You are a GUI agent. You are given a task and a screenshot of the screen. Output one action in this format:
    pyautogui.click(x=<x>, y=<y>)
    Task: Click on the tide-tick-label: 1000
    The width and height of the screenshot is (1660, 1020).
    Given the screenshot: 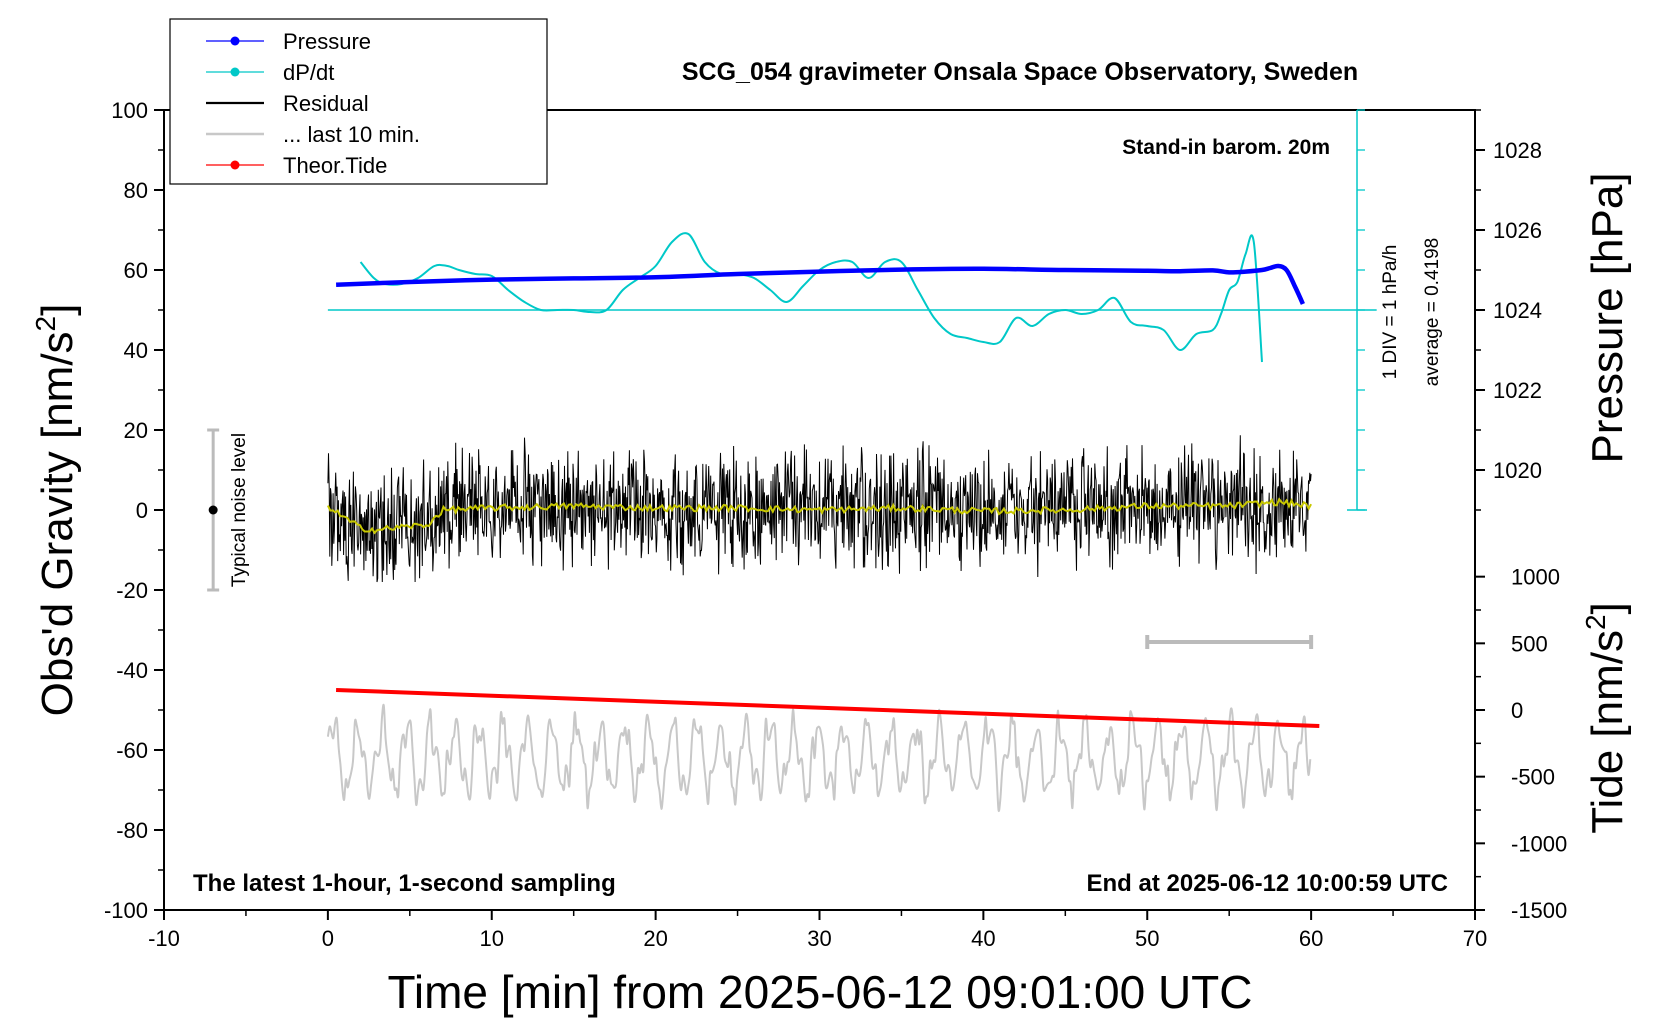 What is the action you would take?
    pyautogui.click(x=1535, y=577)
    